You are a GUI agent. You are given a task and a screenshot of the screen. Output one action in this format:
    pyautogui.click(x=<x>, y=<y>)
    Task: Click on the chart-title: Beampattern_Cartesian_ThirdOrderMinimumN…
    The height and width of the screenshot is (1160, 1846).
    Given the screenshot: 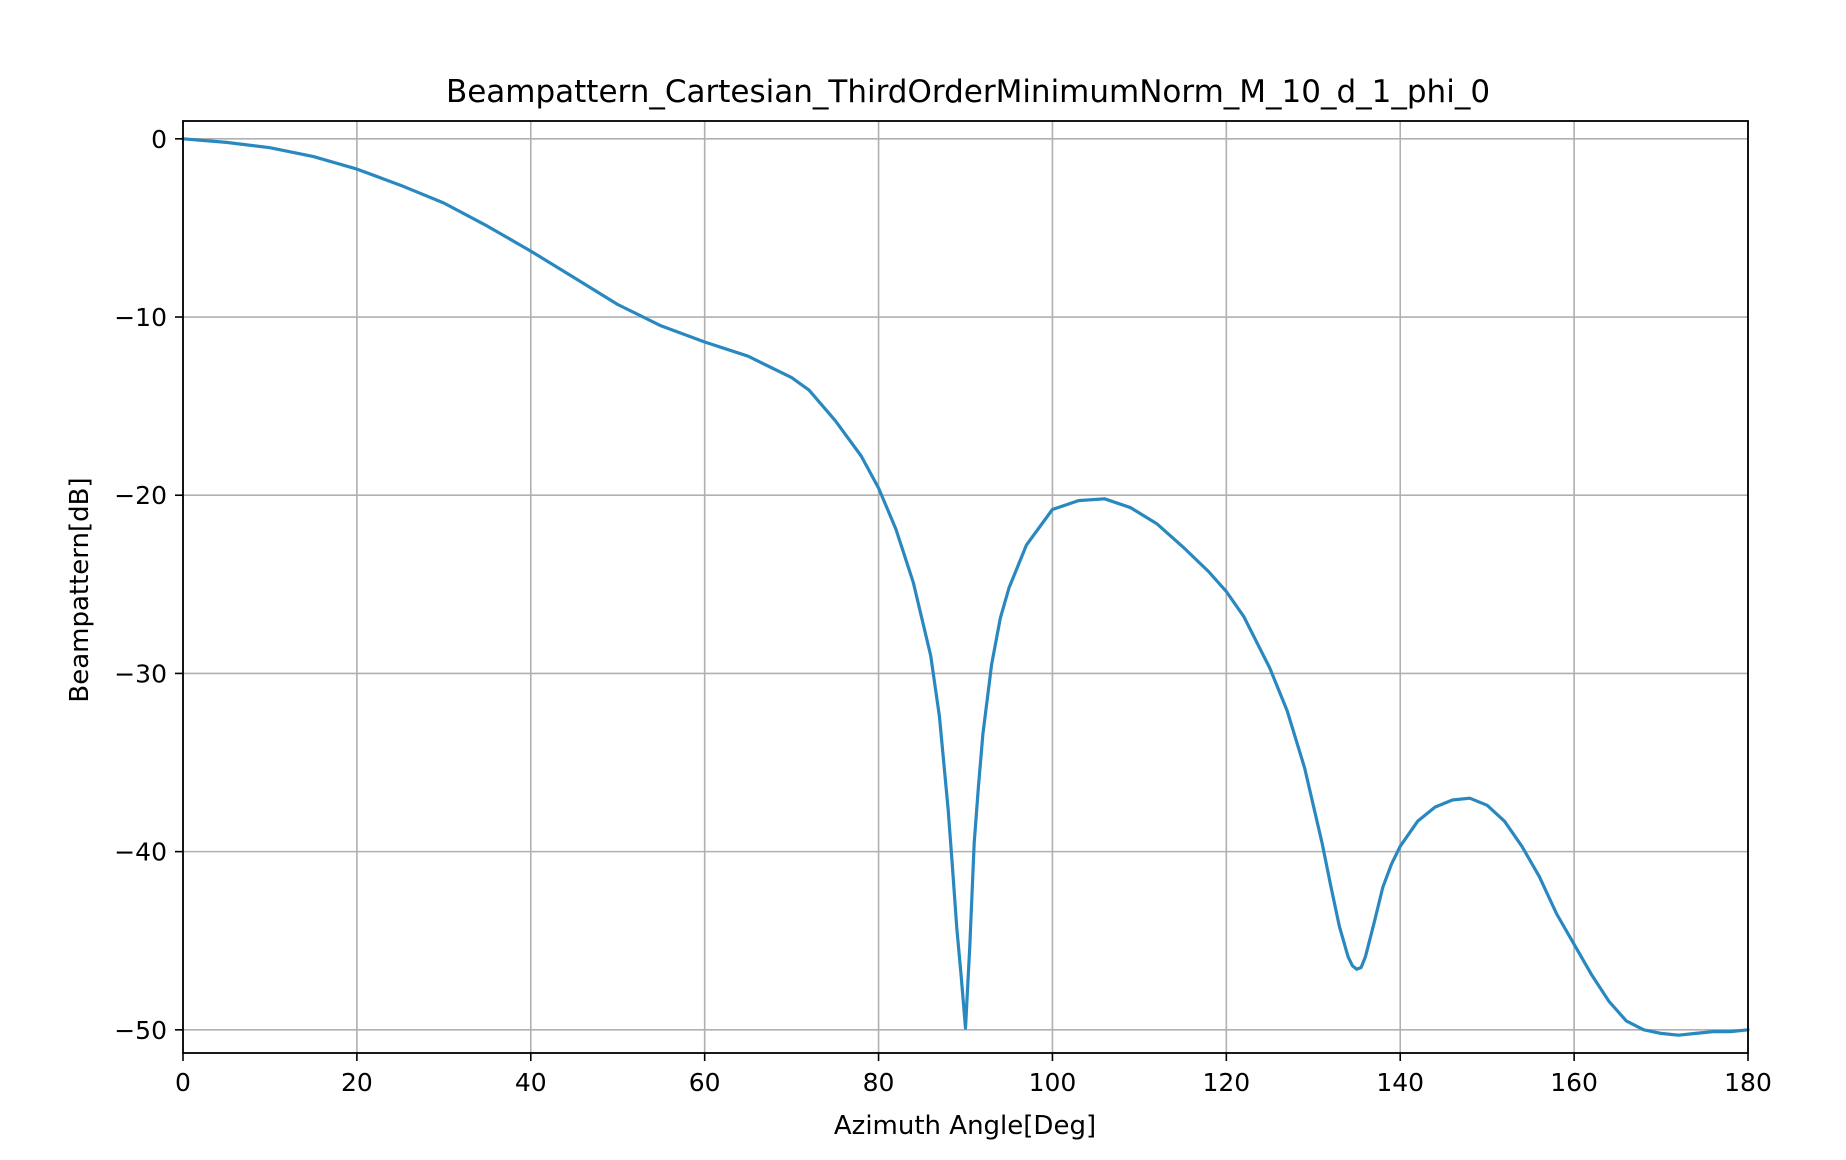 What is the action you would take?
    pyautogui.click(x=968, y=92)
    